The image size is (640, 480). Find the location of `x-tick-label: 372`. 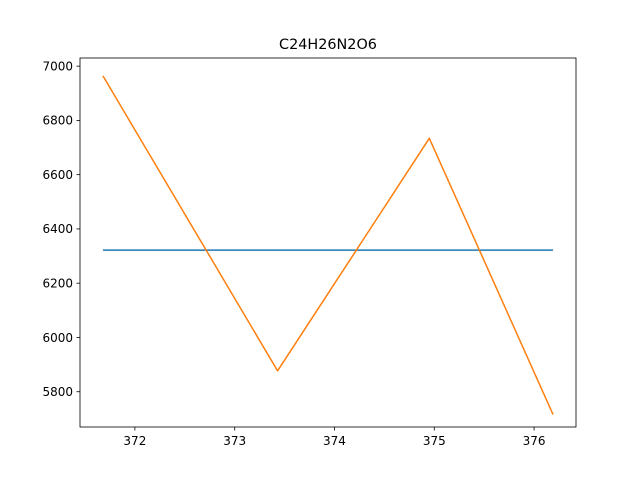

x-tick-label: 372 is located at coordinates (134, 441).